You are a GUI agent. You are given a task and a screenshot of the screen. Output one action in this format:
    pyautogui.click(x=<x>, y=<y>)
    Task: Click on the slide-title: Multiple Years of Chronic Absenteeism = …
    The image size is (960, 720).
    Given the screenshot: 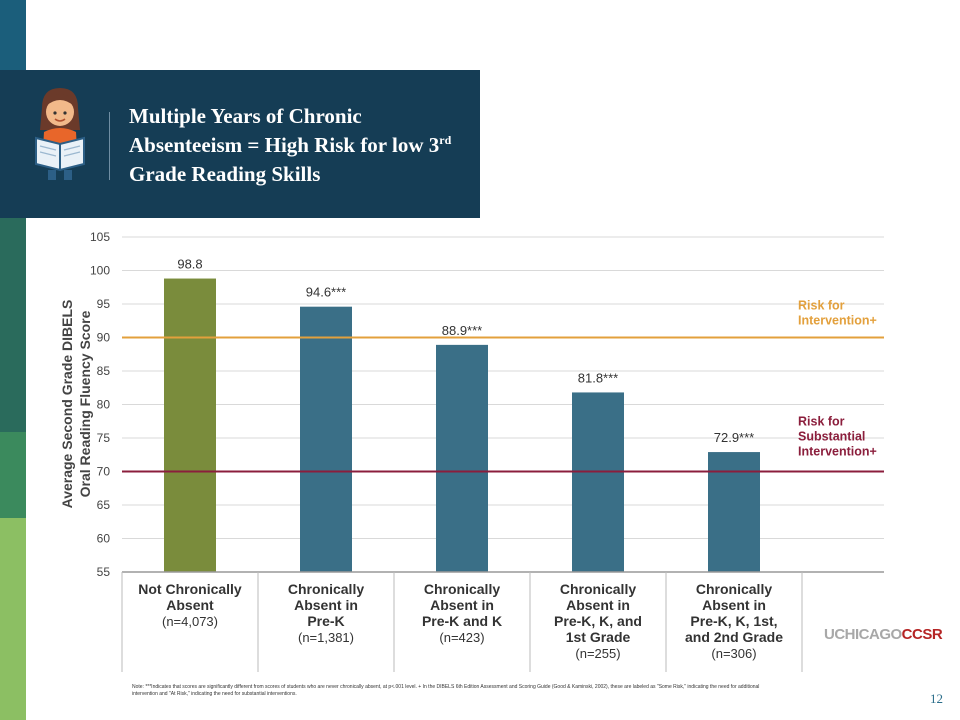 What is the action you would take?
    pyautogui.click(x=301, y=145)
    